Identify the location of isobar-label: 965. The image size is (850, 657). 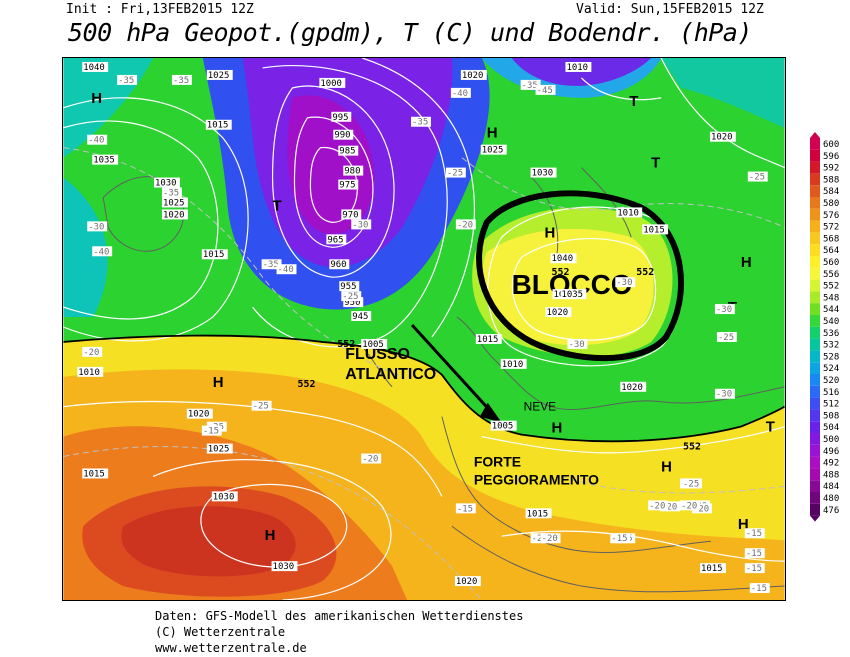
(335, 240).